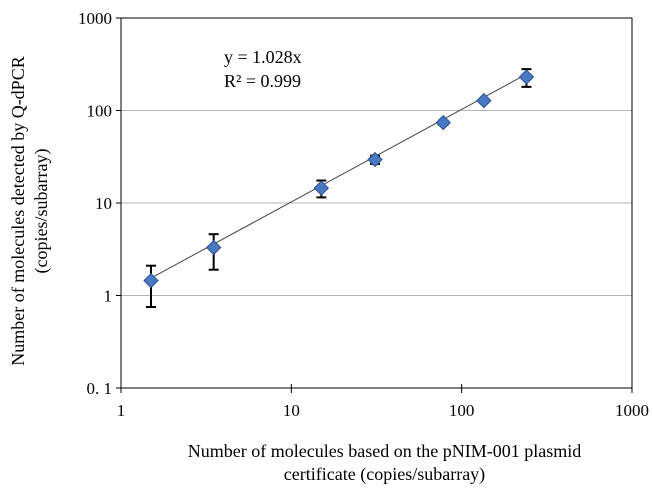 This screenshot has width=653, height=489. I want to click on x-ticks: 1 10 100 1000, so click(383, 402).